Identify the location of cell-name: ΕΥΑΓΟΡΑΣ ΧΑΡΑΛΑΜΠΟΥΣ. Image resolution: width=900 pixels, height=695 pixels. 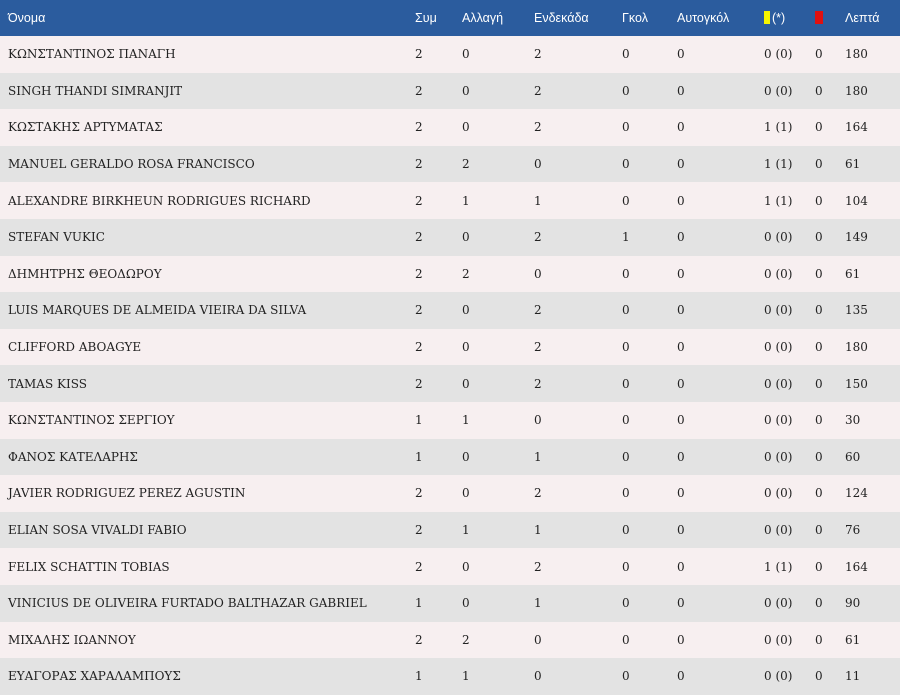
(94, 676).